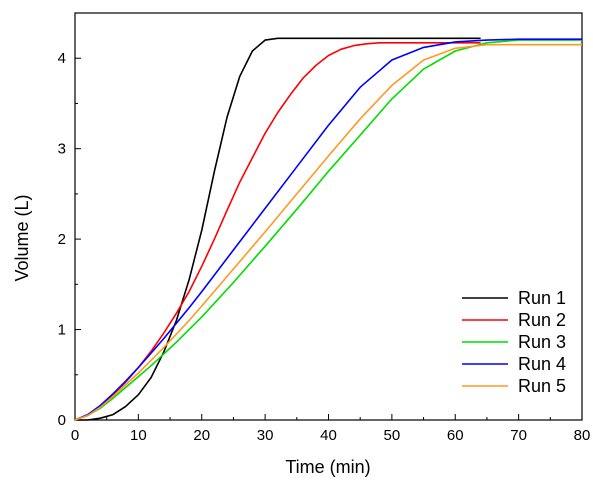 This screenshot has height=482, width=593. Describe the element at coordinates (392, 435) in the screenshot. I see `x-tick-label: 50` at that location.